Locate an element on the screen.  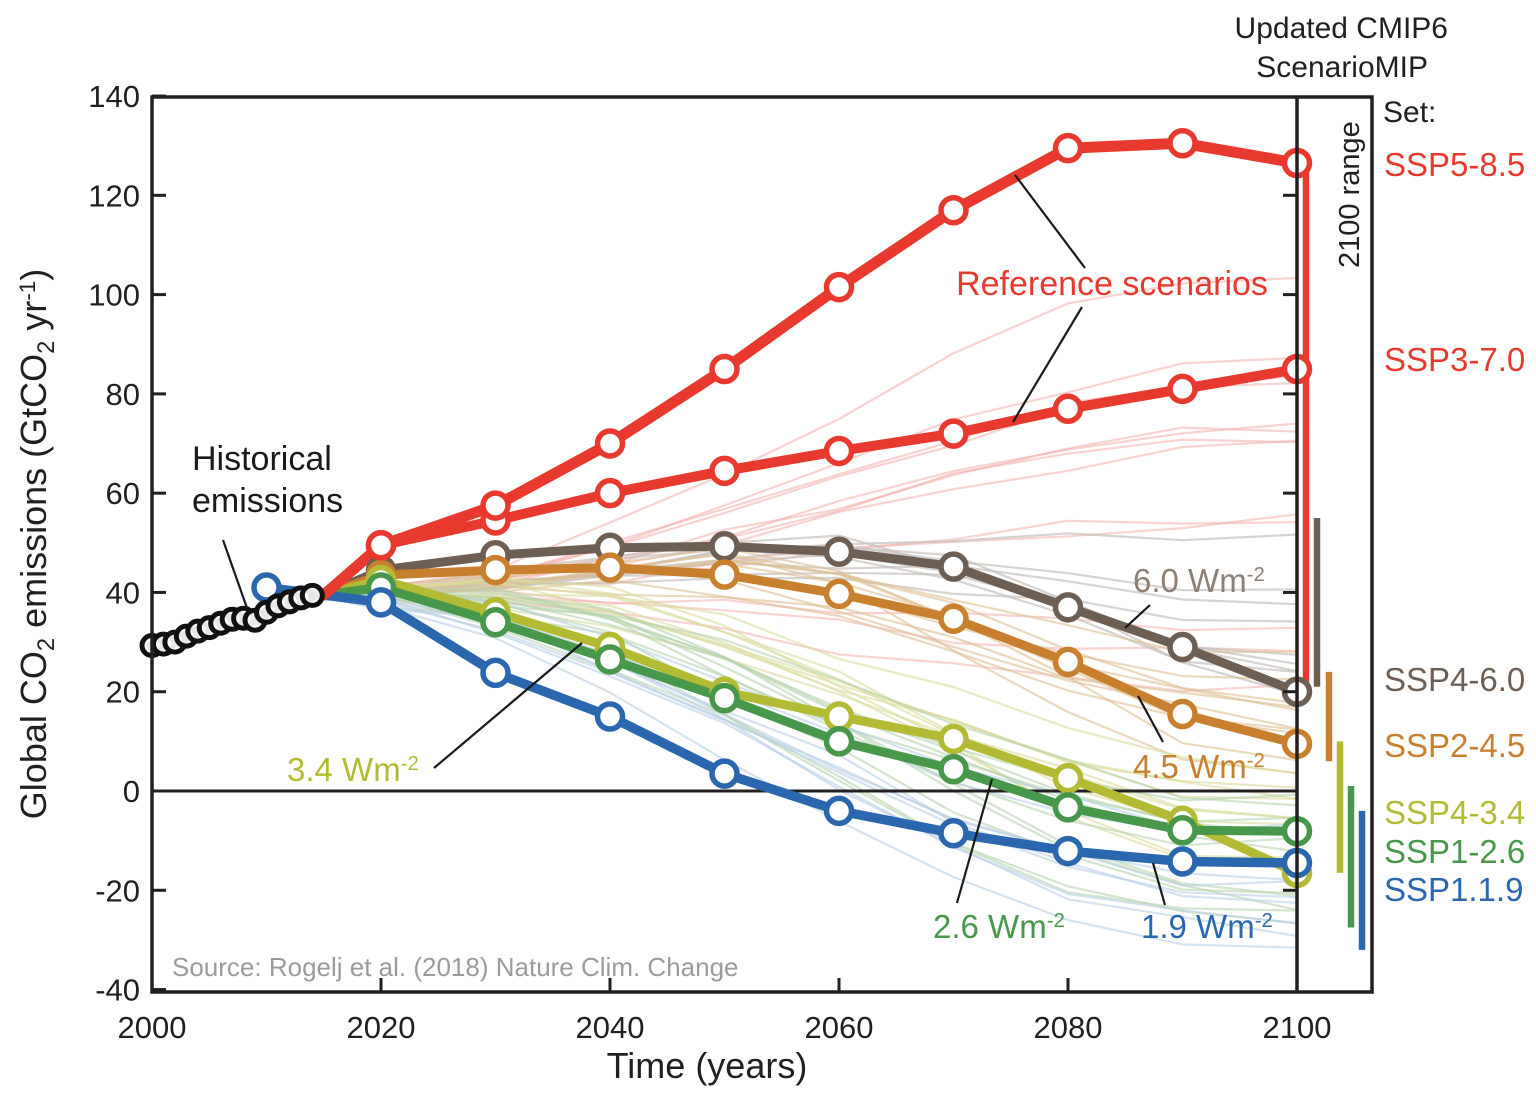
legend-ssp2-4.5: SSP2-4.5 is located at coordinates (1455, 745).